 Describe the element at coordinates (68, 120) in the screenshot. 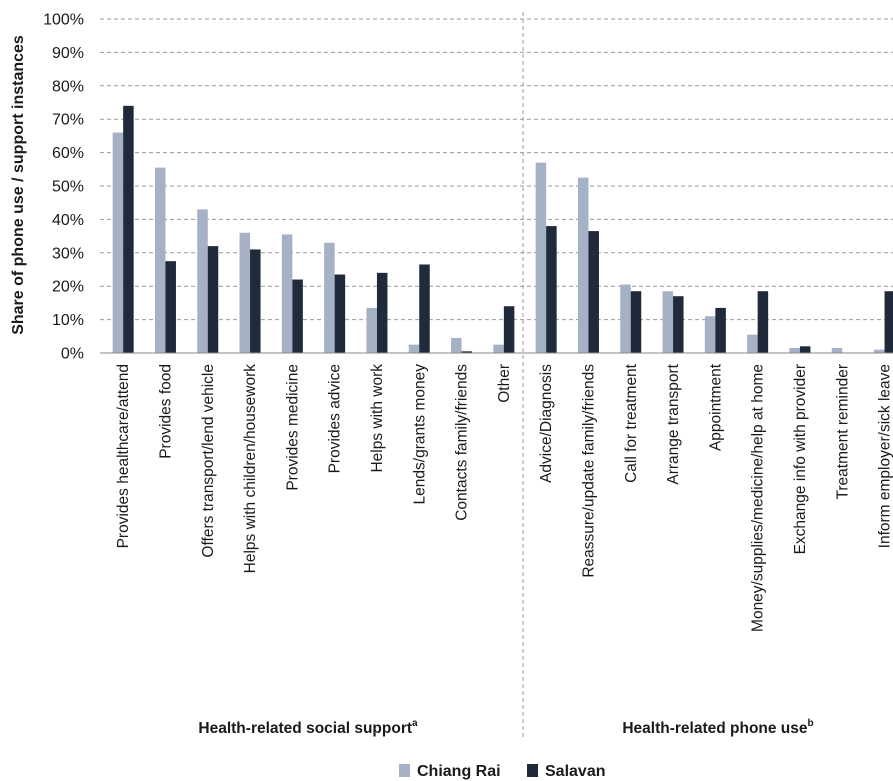

I see `y-tick-label: 70%` at that location.